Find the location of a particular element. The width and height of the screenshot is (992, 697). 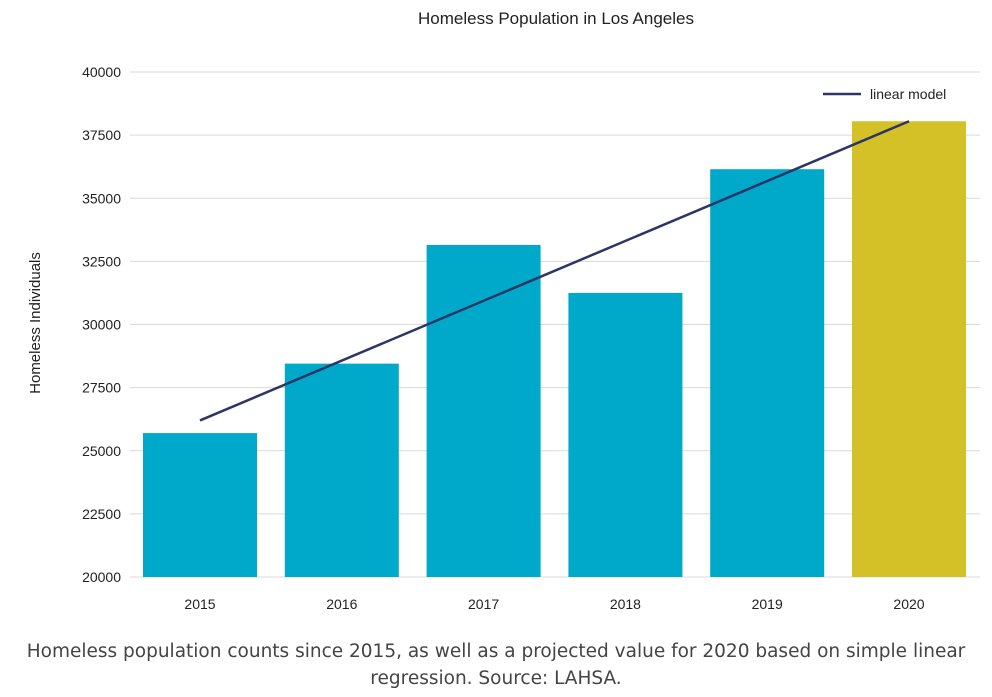

y-tick-label: 27500 is located at coordinates (101, 388).